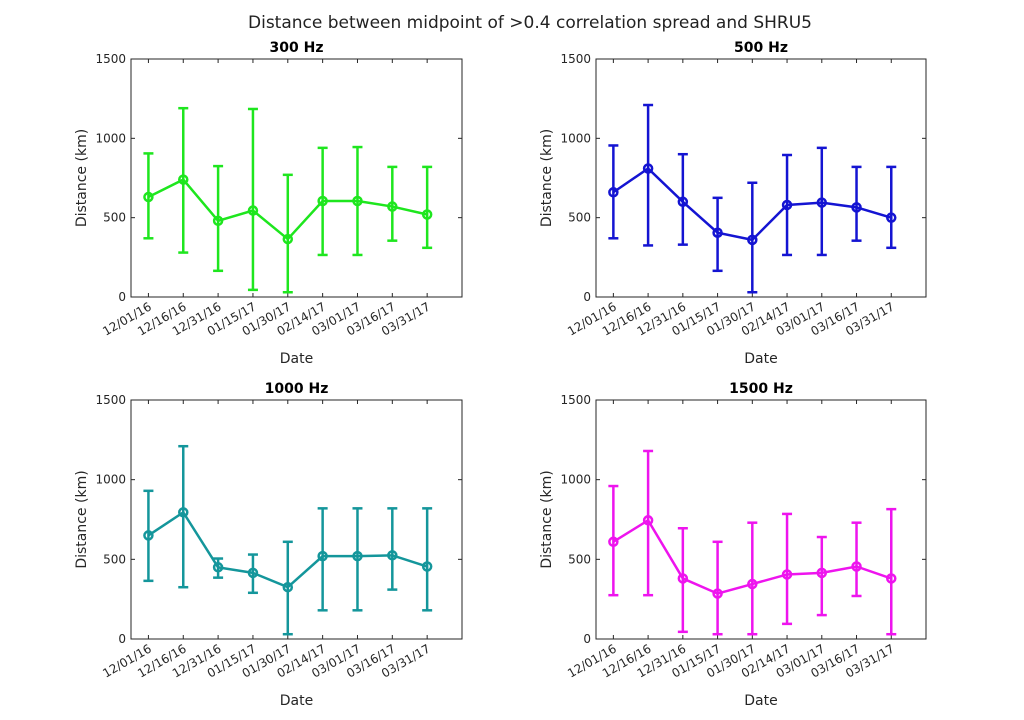 The image size is (1024, 720). I want to click on subplot-title: 1000 Hz, so click(297, 389).